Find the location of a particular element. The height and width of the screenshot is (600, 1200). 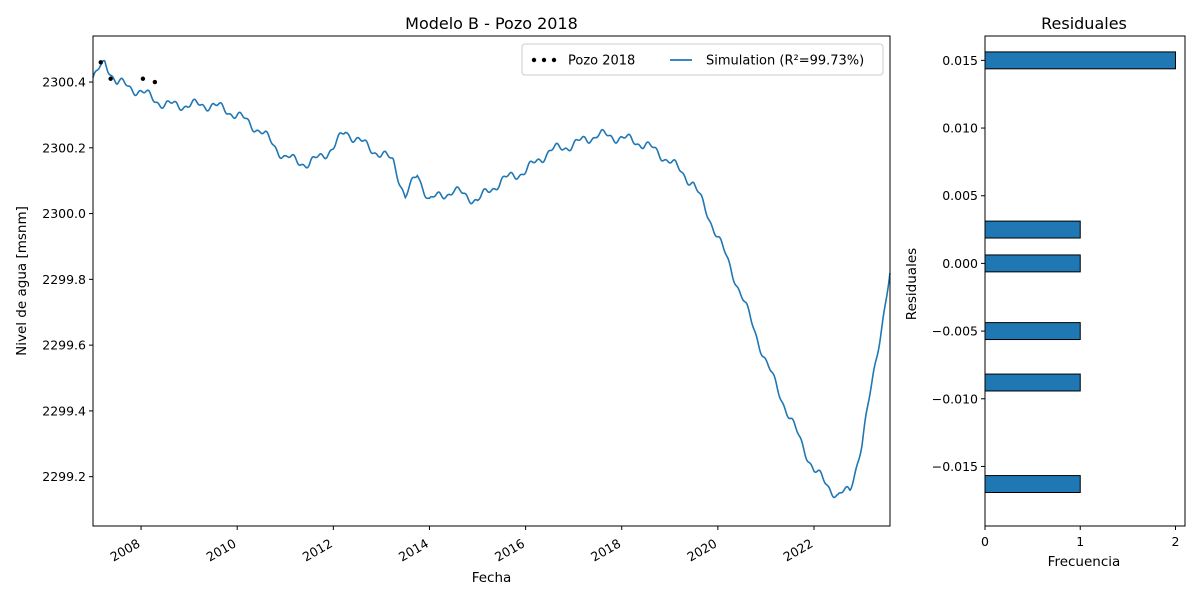

y-tick-label: 2299.2 is located at coordinates (64, 476).